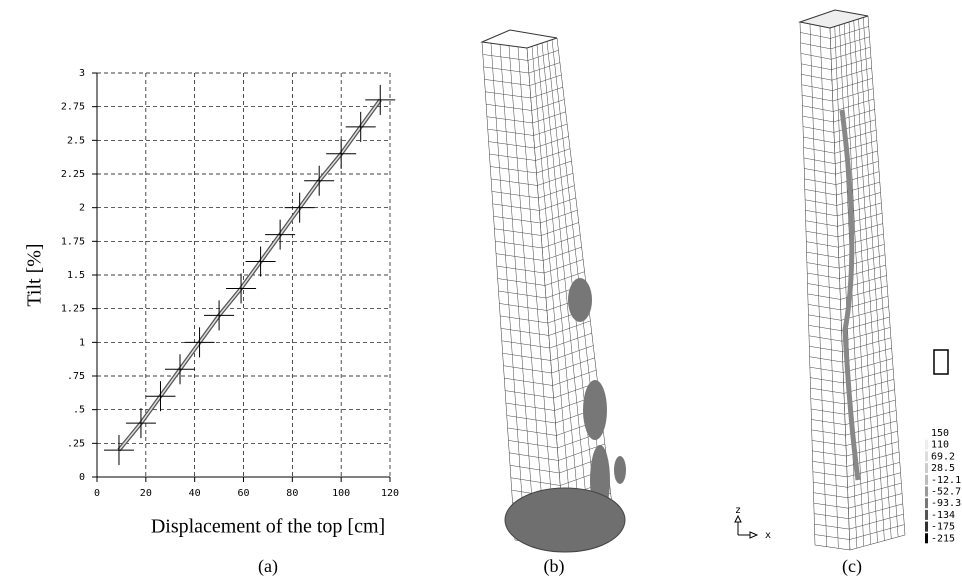 This screenshot has height=582, width=962. Describe the element at coordinates (941, 362) in the screenshot. I see `legend-icon` at that location.